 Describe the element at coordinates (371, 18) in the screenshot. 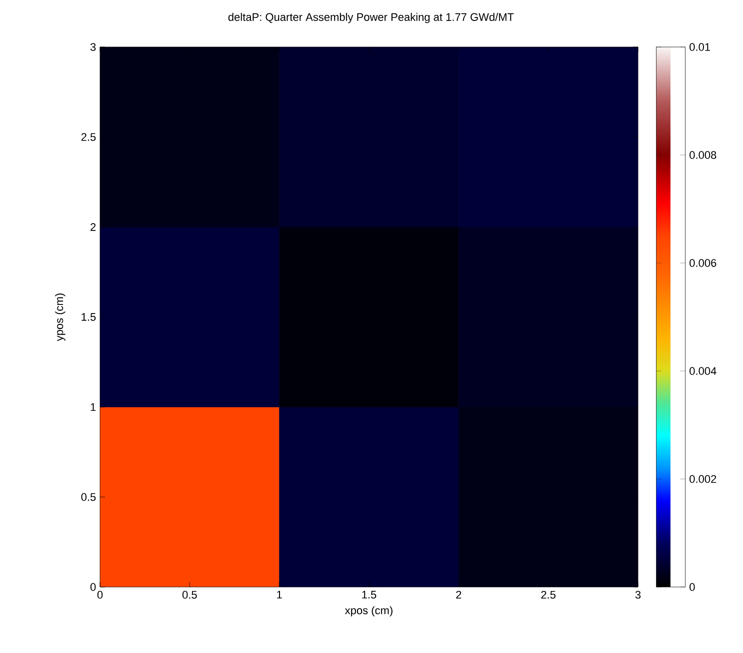

I see `chart-title: deltaP: Quarter Assembly Power Peaking at 1.77 GWd/MT` at that location.